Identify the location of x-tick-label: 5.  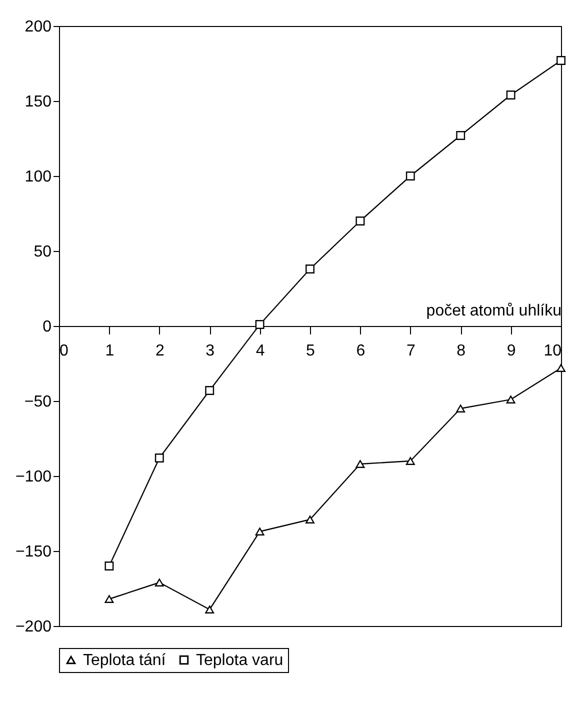
(311, 351).